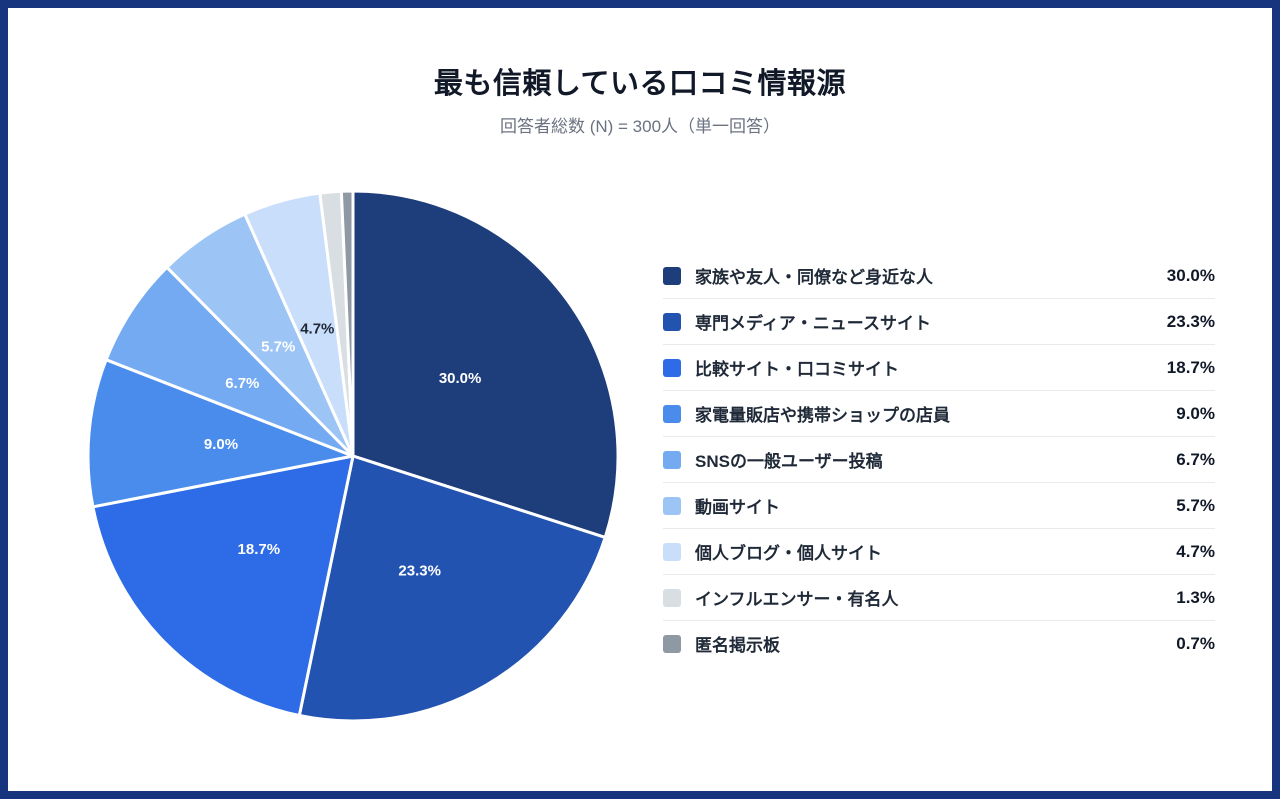  Describe the element at coordinates (419, 571) in the screenshot. I see `pie-slice-label: 23.3%` at that location.